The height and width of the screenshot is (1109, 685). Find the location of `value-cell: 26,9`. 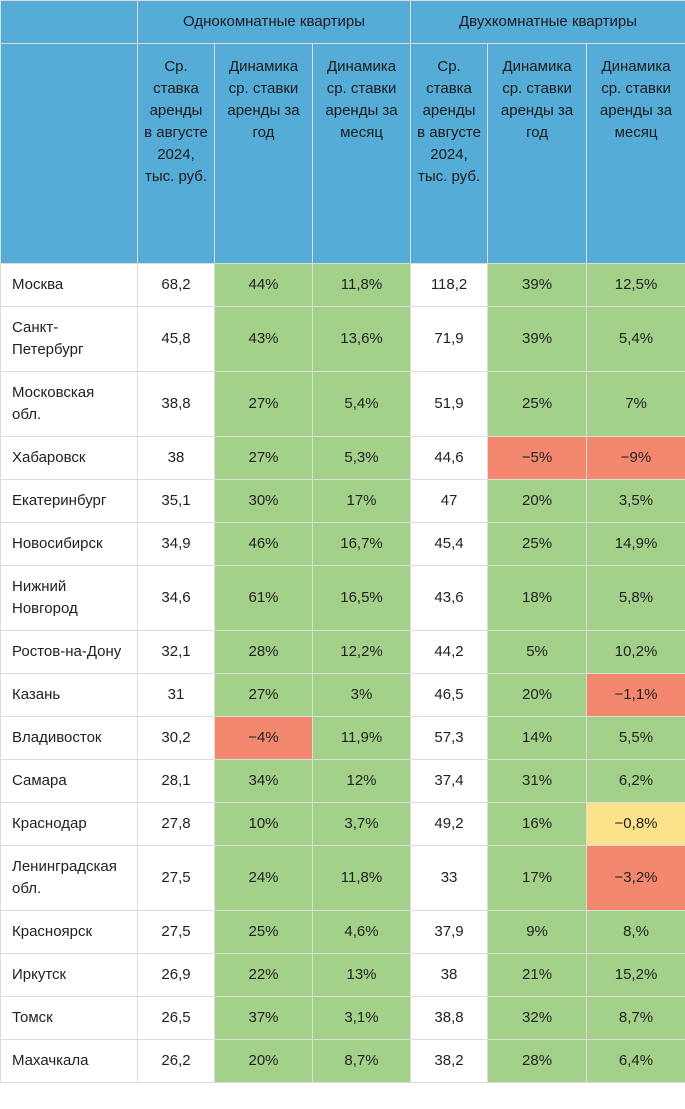

value-cell: 26,9 is located at coordinates (176, 975).